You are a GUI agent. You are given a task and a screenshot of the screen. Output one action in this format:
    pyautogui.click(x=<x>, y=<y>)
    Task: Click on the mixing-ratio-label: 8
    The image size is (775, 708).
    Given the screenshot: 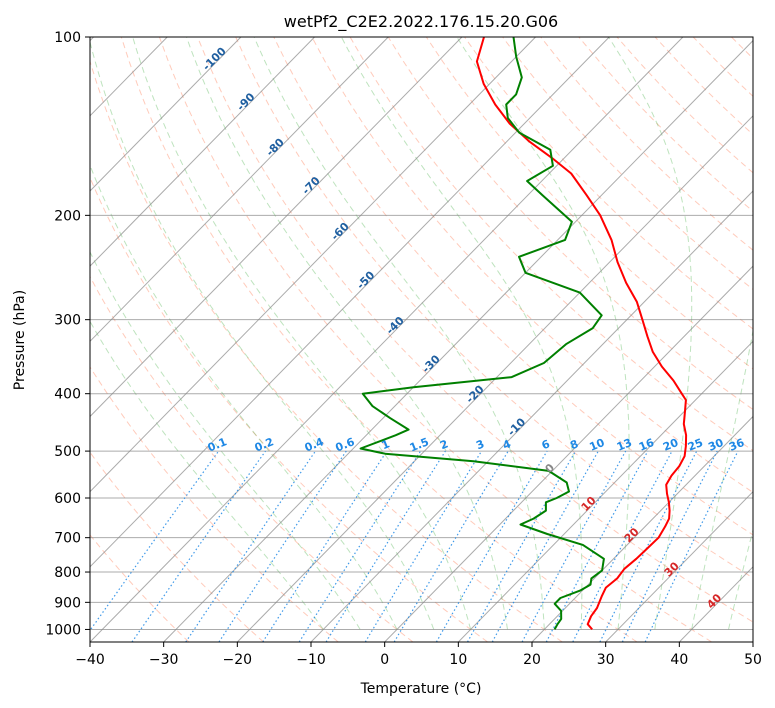 What is the action you would take?
    pyautogui.click(x=574, y=444)
    